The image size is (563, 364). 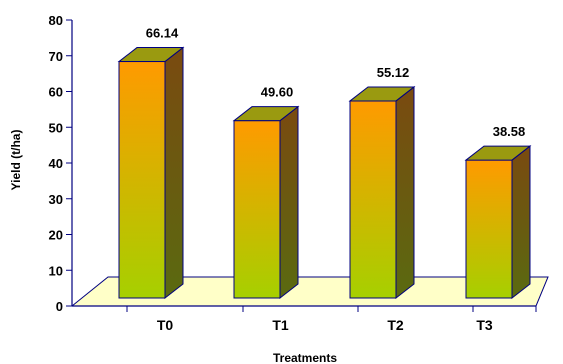 I want to click on bar-t1, so click(x=266, y=202).